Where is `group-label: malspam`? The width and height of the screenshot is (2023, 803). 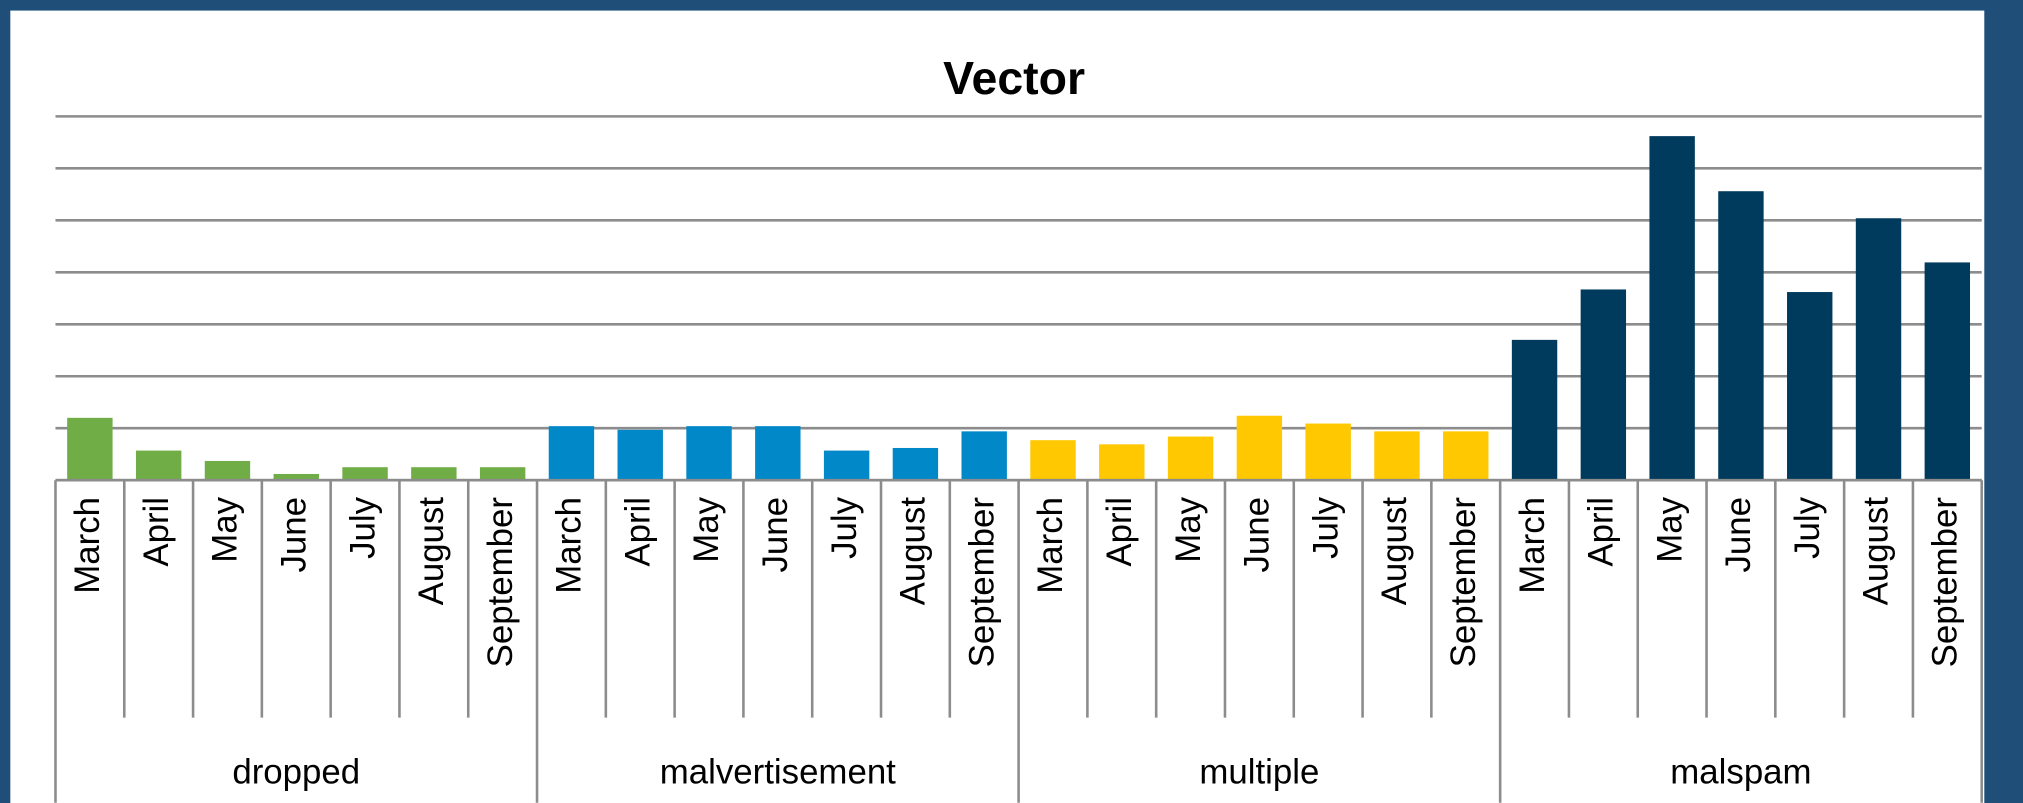
group-label: malspam is located at coordinates (1740, 772).